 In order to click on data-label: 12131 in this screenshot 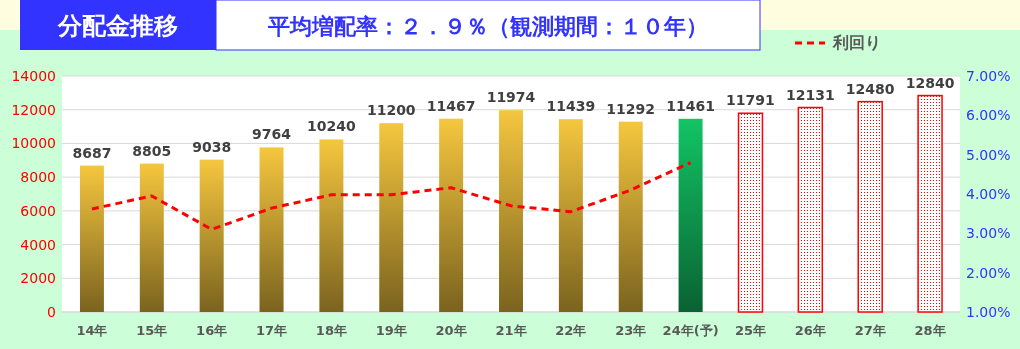, I will do `click(810, 94)`.